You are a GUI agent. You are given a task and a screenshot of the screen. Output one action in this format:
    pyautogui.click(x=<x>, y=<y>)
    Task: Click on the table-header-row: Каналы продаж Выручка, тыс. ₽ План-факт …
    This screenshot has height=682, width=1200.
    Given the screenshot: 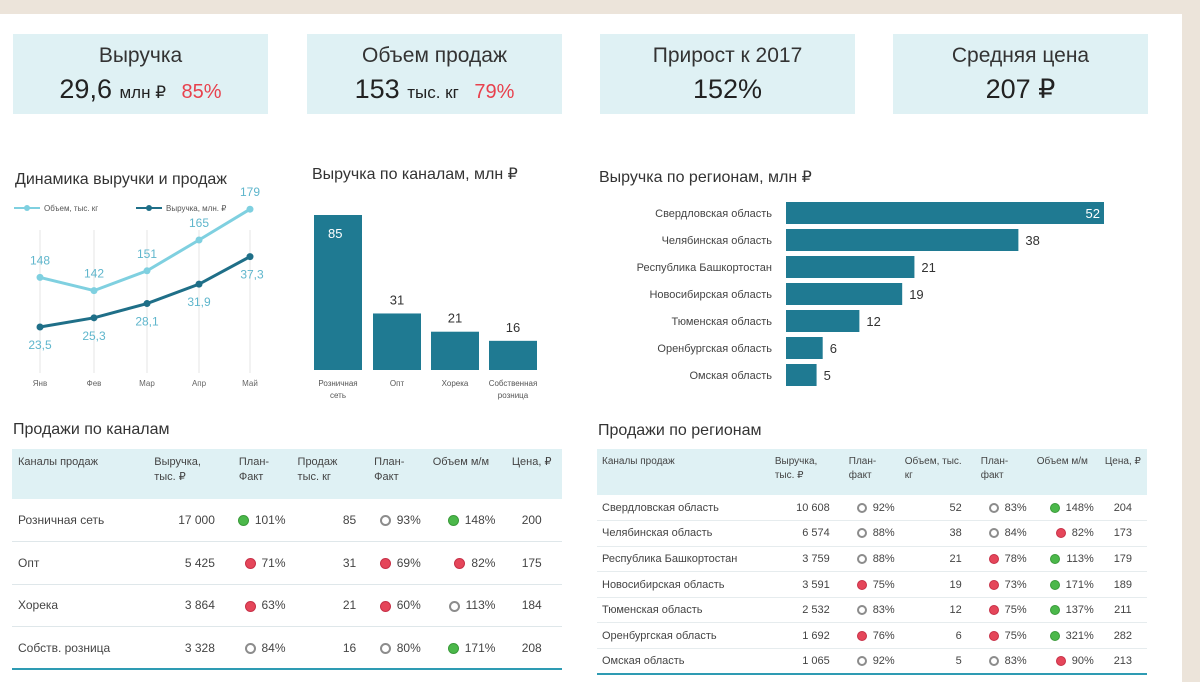 What is the action you would take?
    pyautogui.click(x=872, y=472)
    